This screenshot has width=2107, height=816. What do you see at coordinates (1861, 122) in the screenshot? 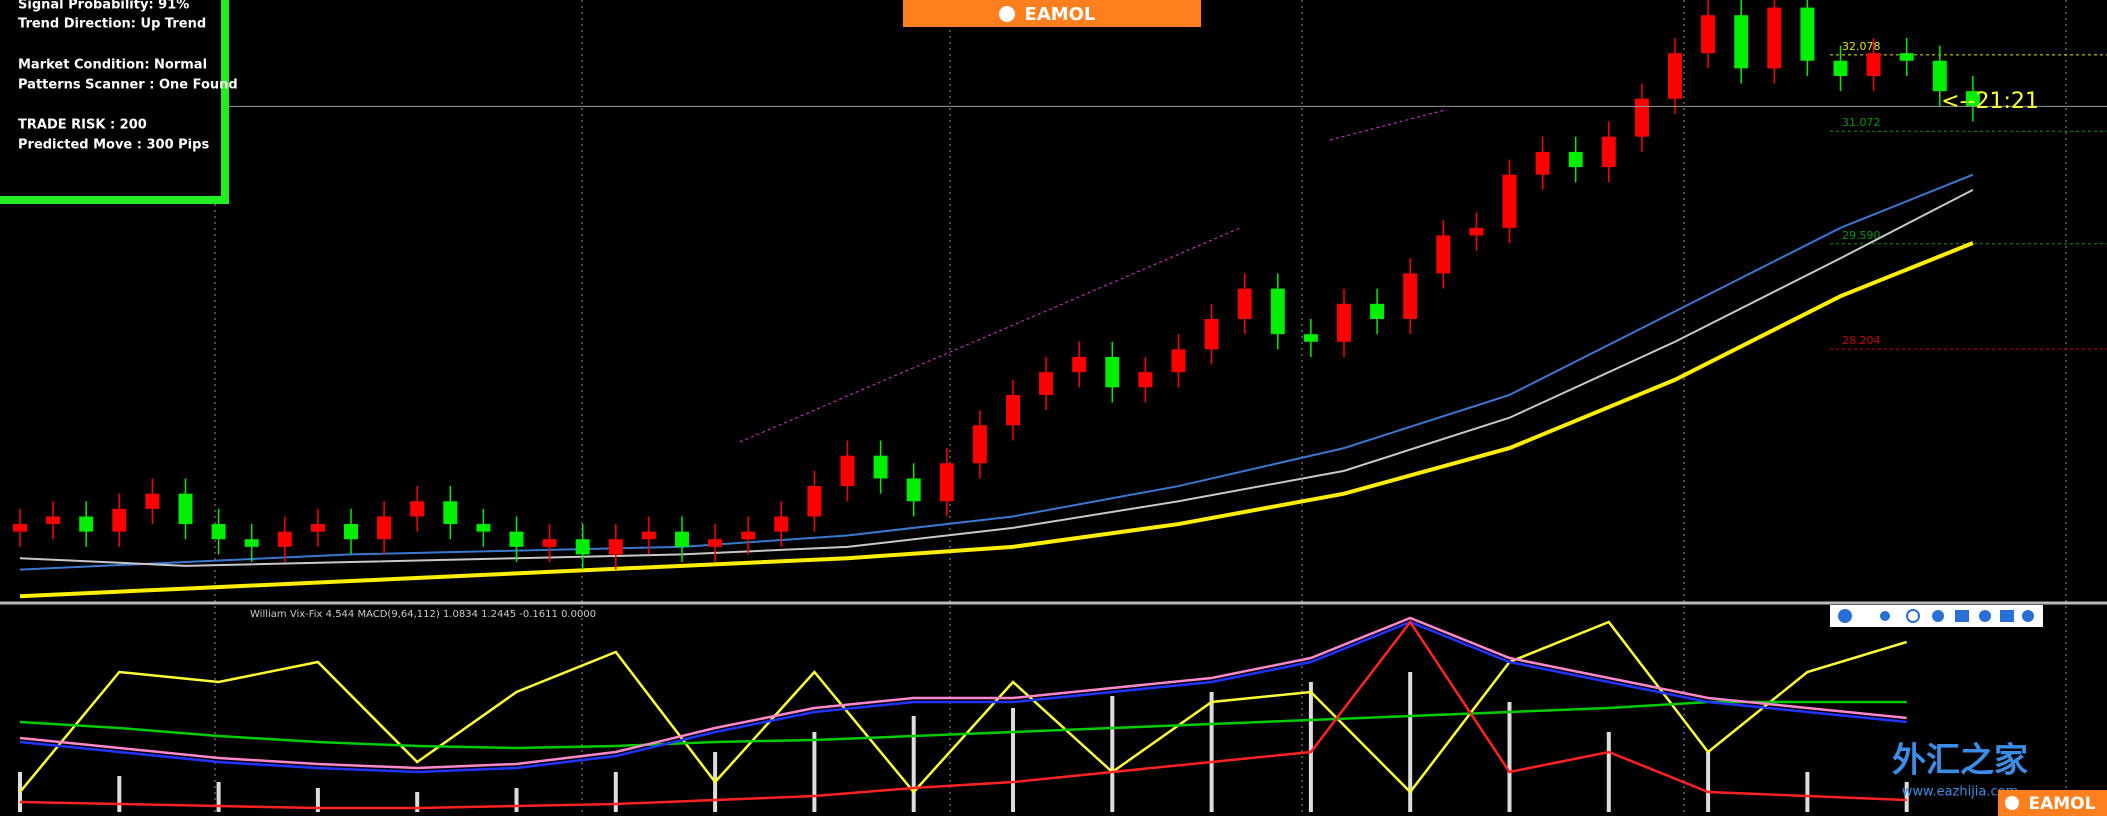
I see `level-label: 31.072` at bounding box center [1861, 122].